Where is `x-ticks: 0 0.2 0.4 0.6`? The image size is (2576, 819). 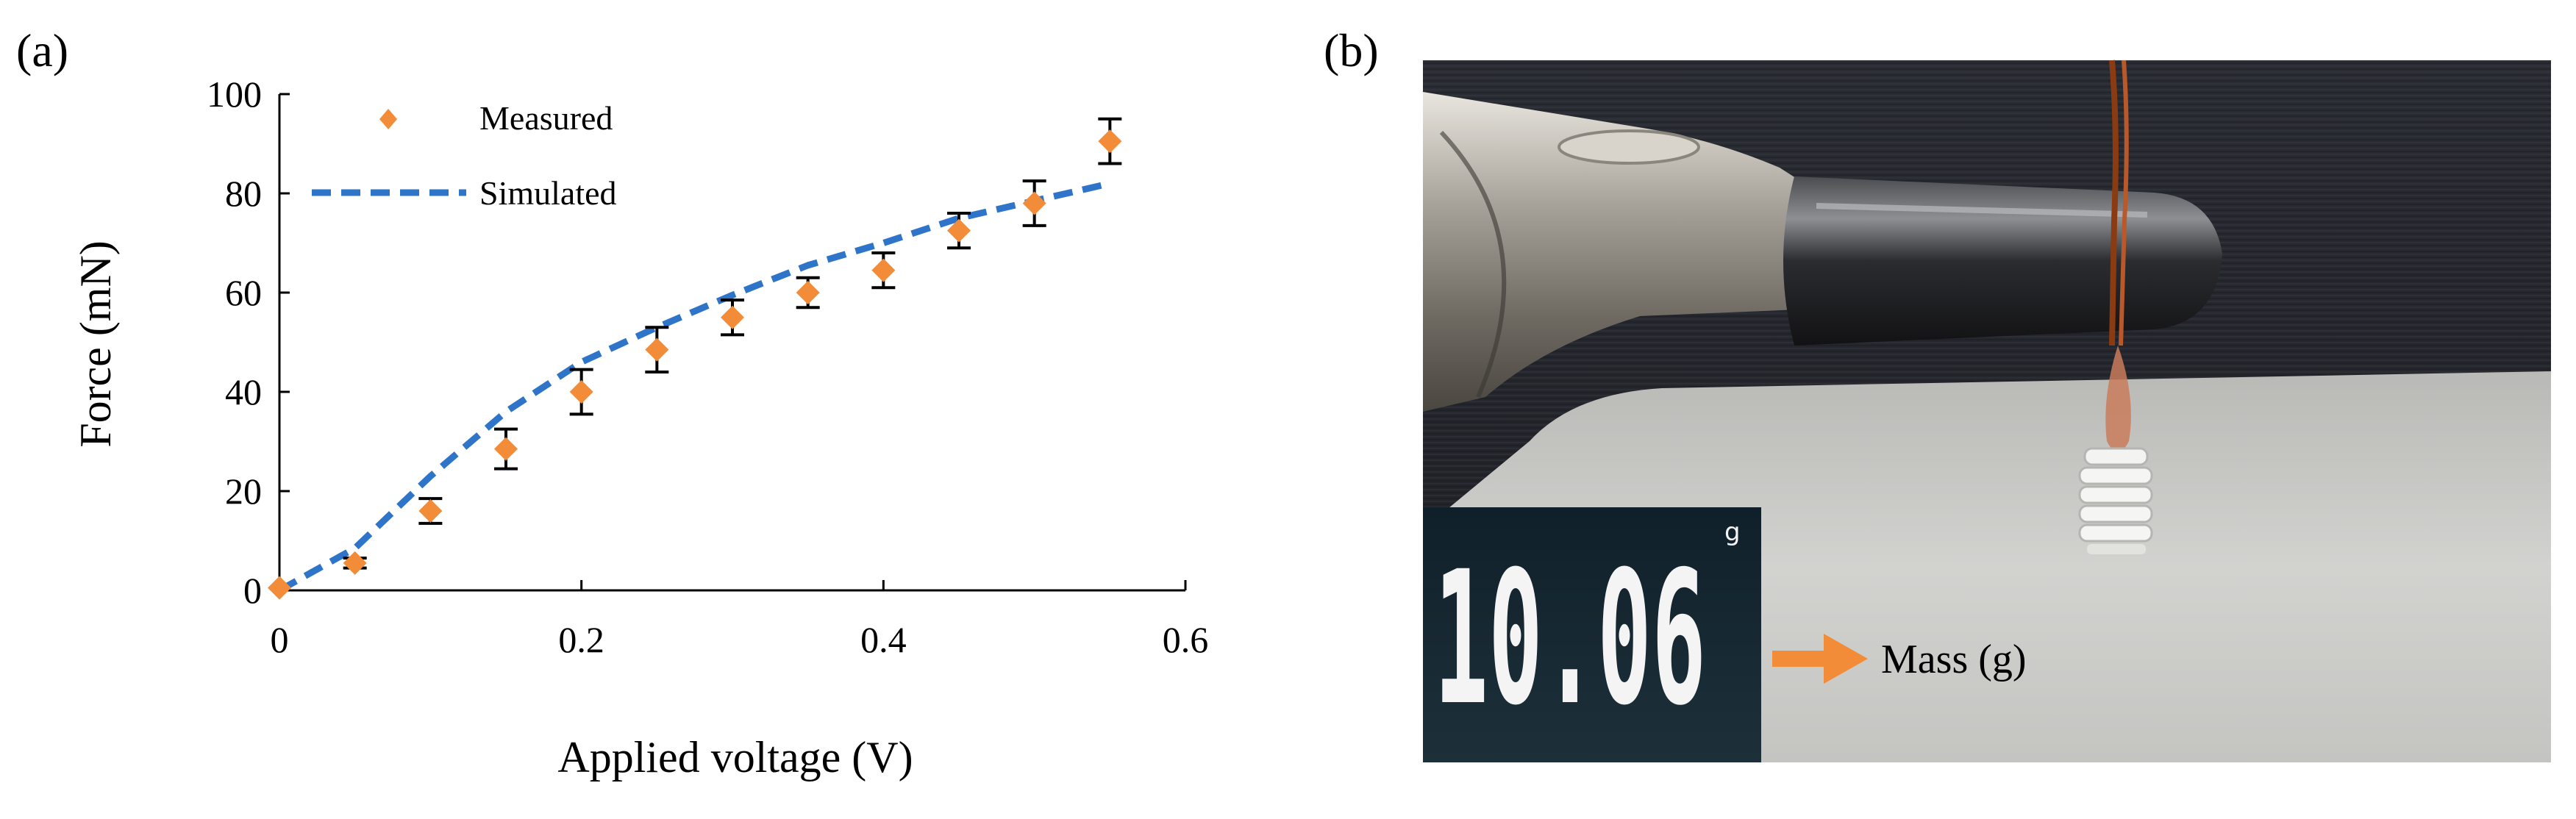
x-ticks: 0 0.2 0.4 0.6 is located at coordinates (740, 620).